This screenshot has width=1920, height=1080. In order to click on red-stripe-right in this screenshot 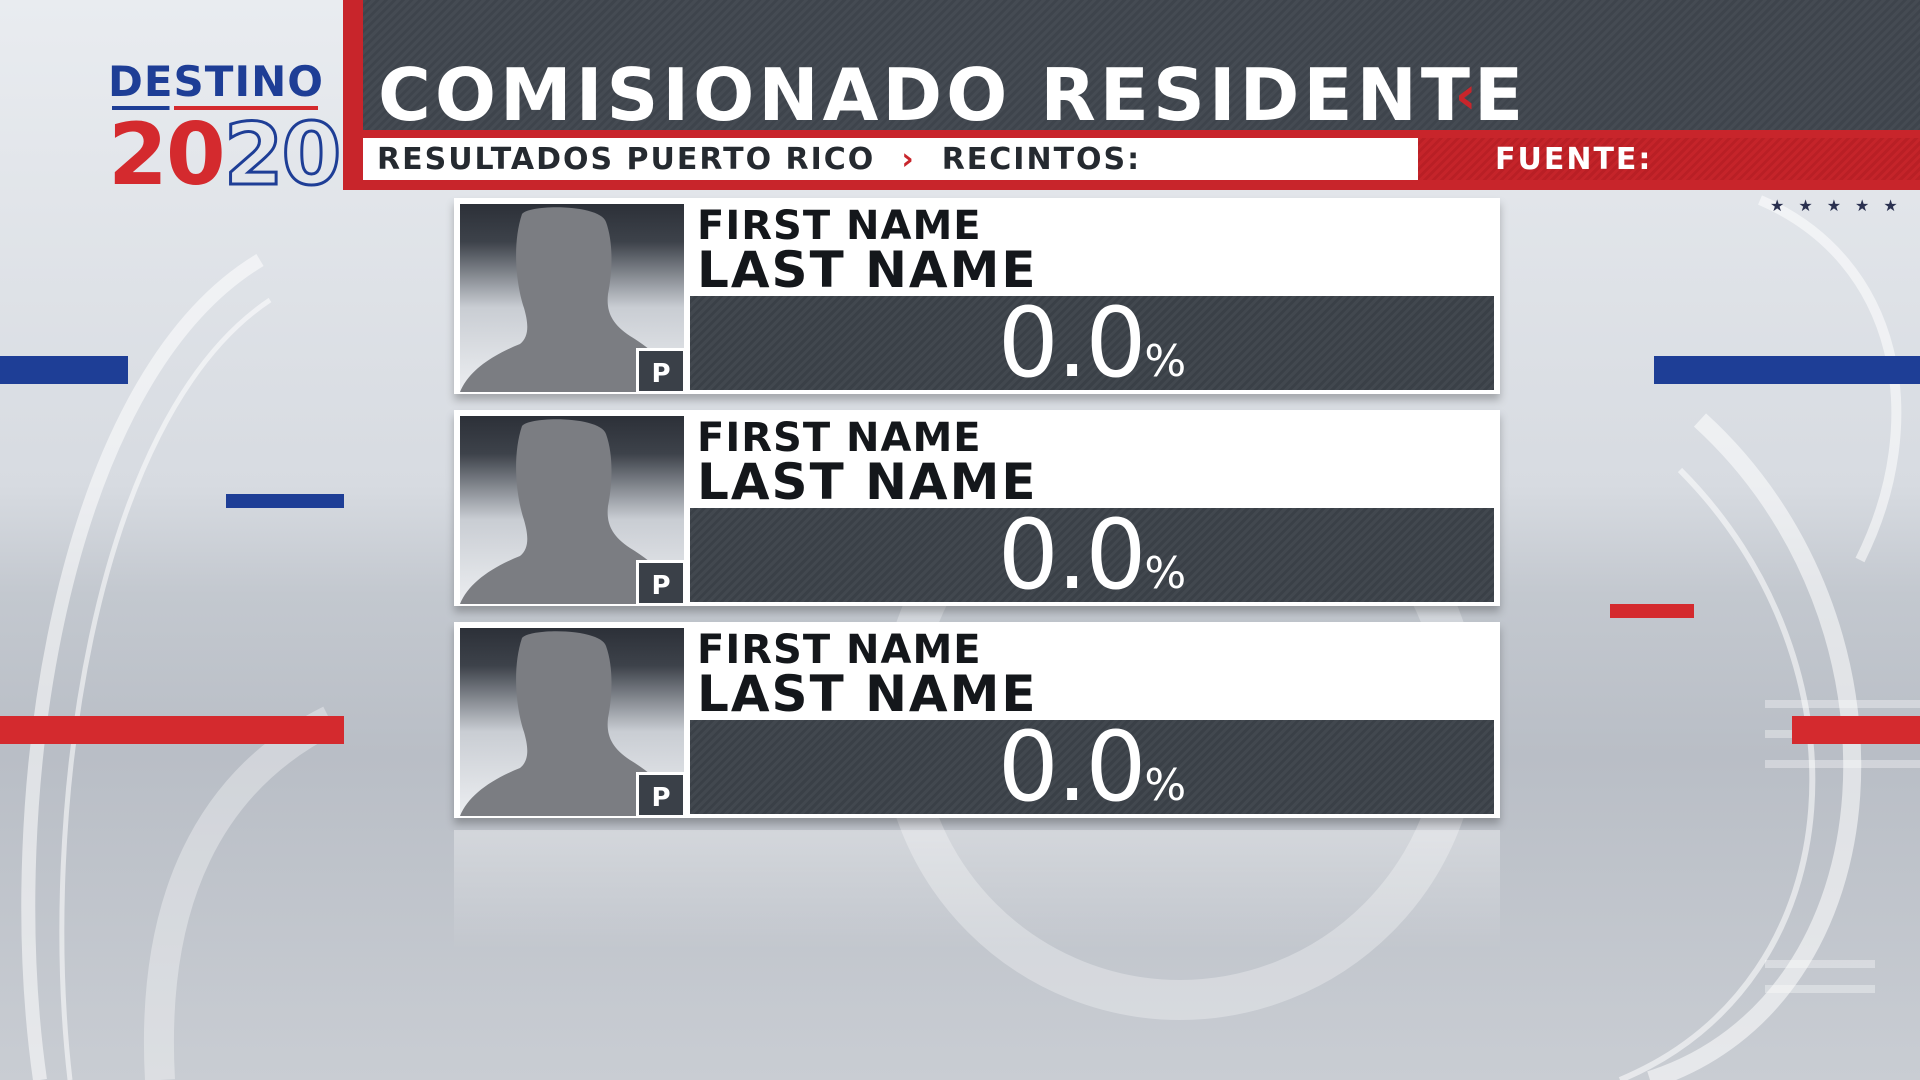, I will do `click(1856, 730)`.